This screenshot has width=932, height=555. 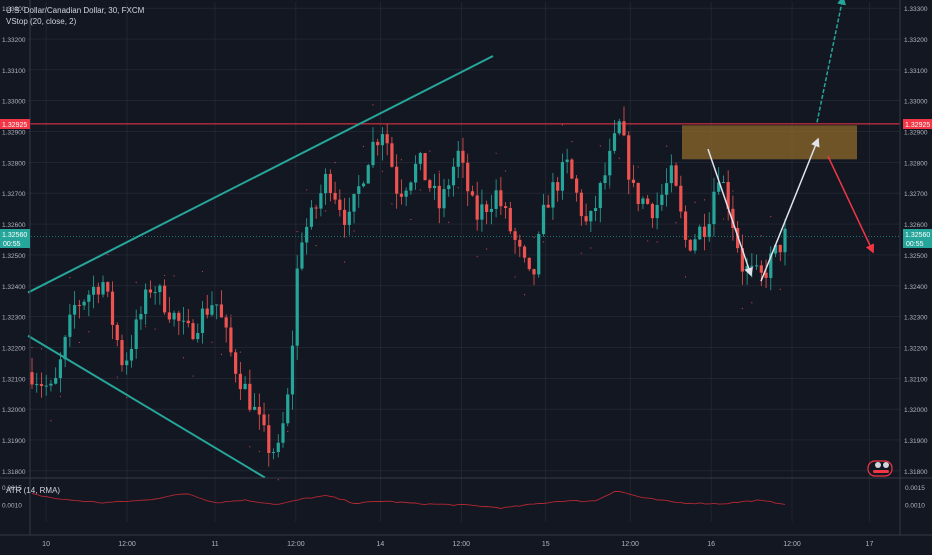 I want to click on price-tick-right: 1.33100, so click(x=916, y=71).